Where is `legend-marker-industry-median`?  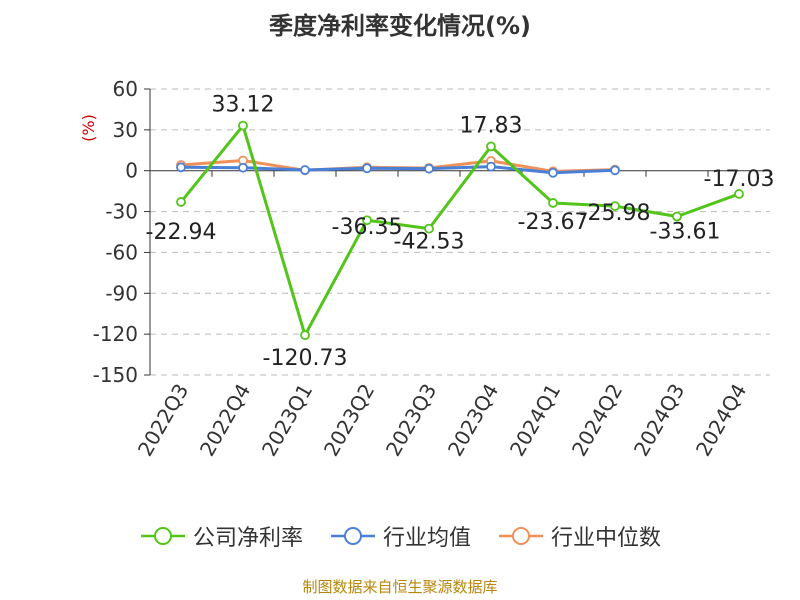
legend-marker-industry-median is located at coordinates (521, 536).